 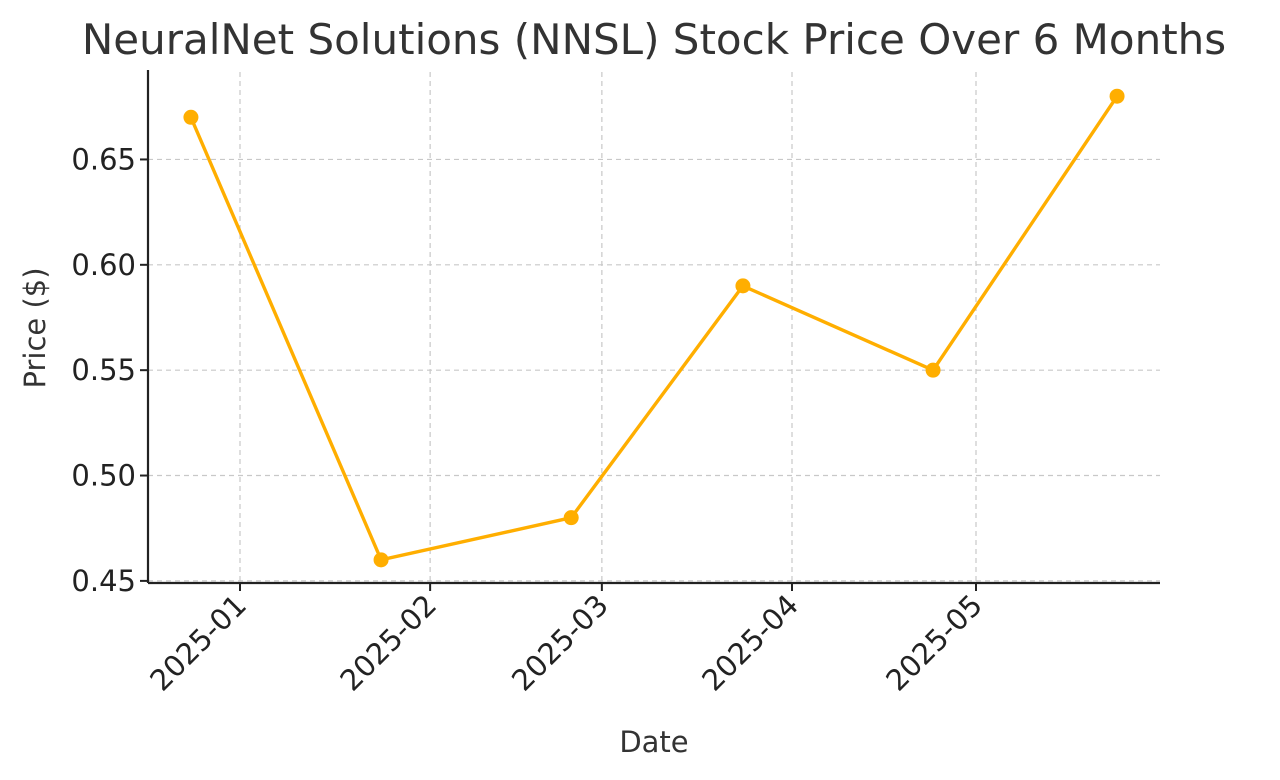 What do you see at coordinates (198, 643) in the screenshot?
I see `x-tick-label: 2025-01` at bounding box center [198, 643].